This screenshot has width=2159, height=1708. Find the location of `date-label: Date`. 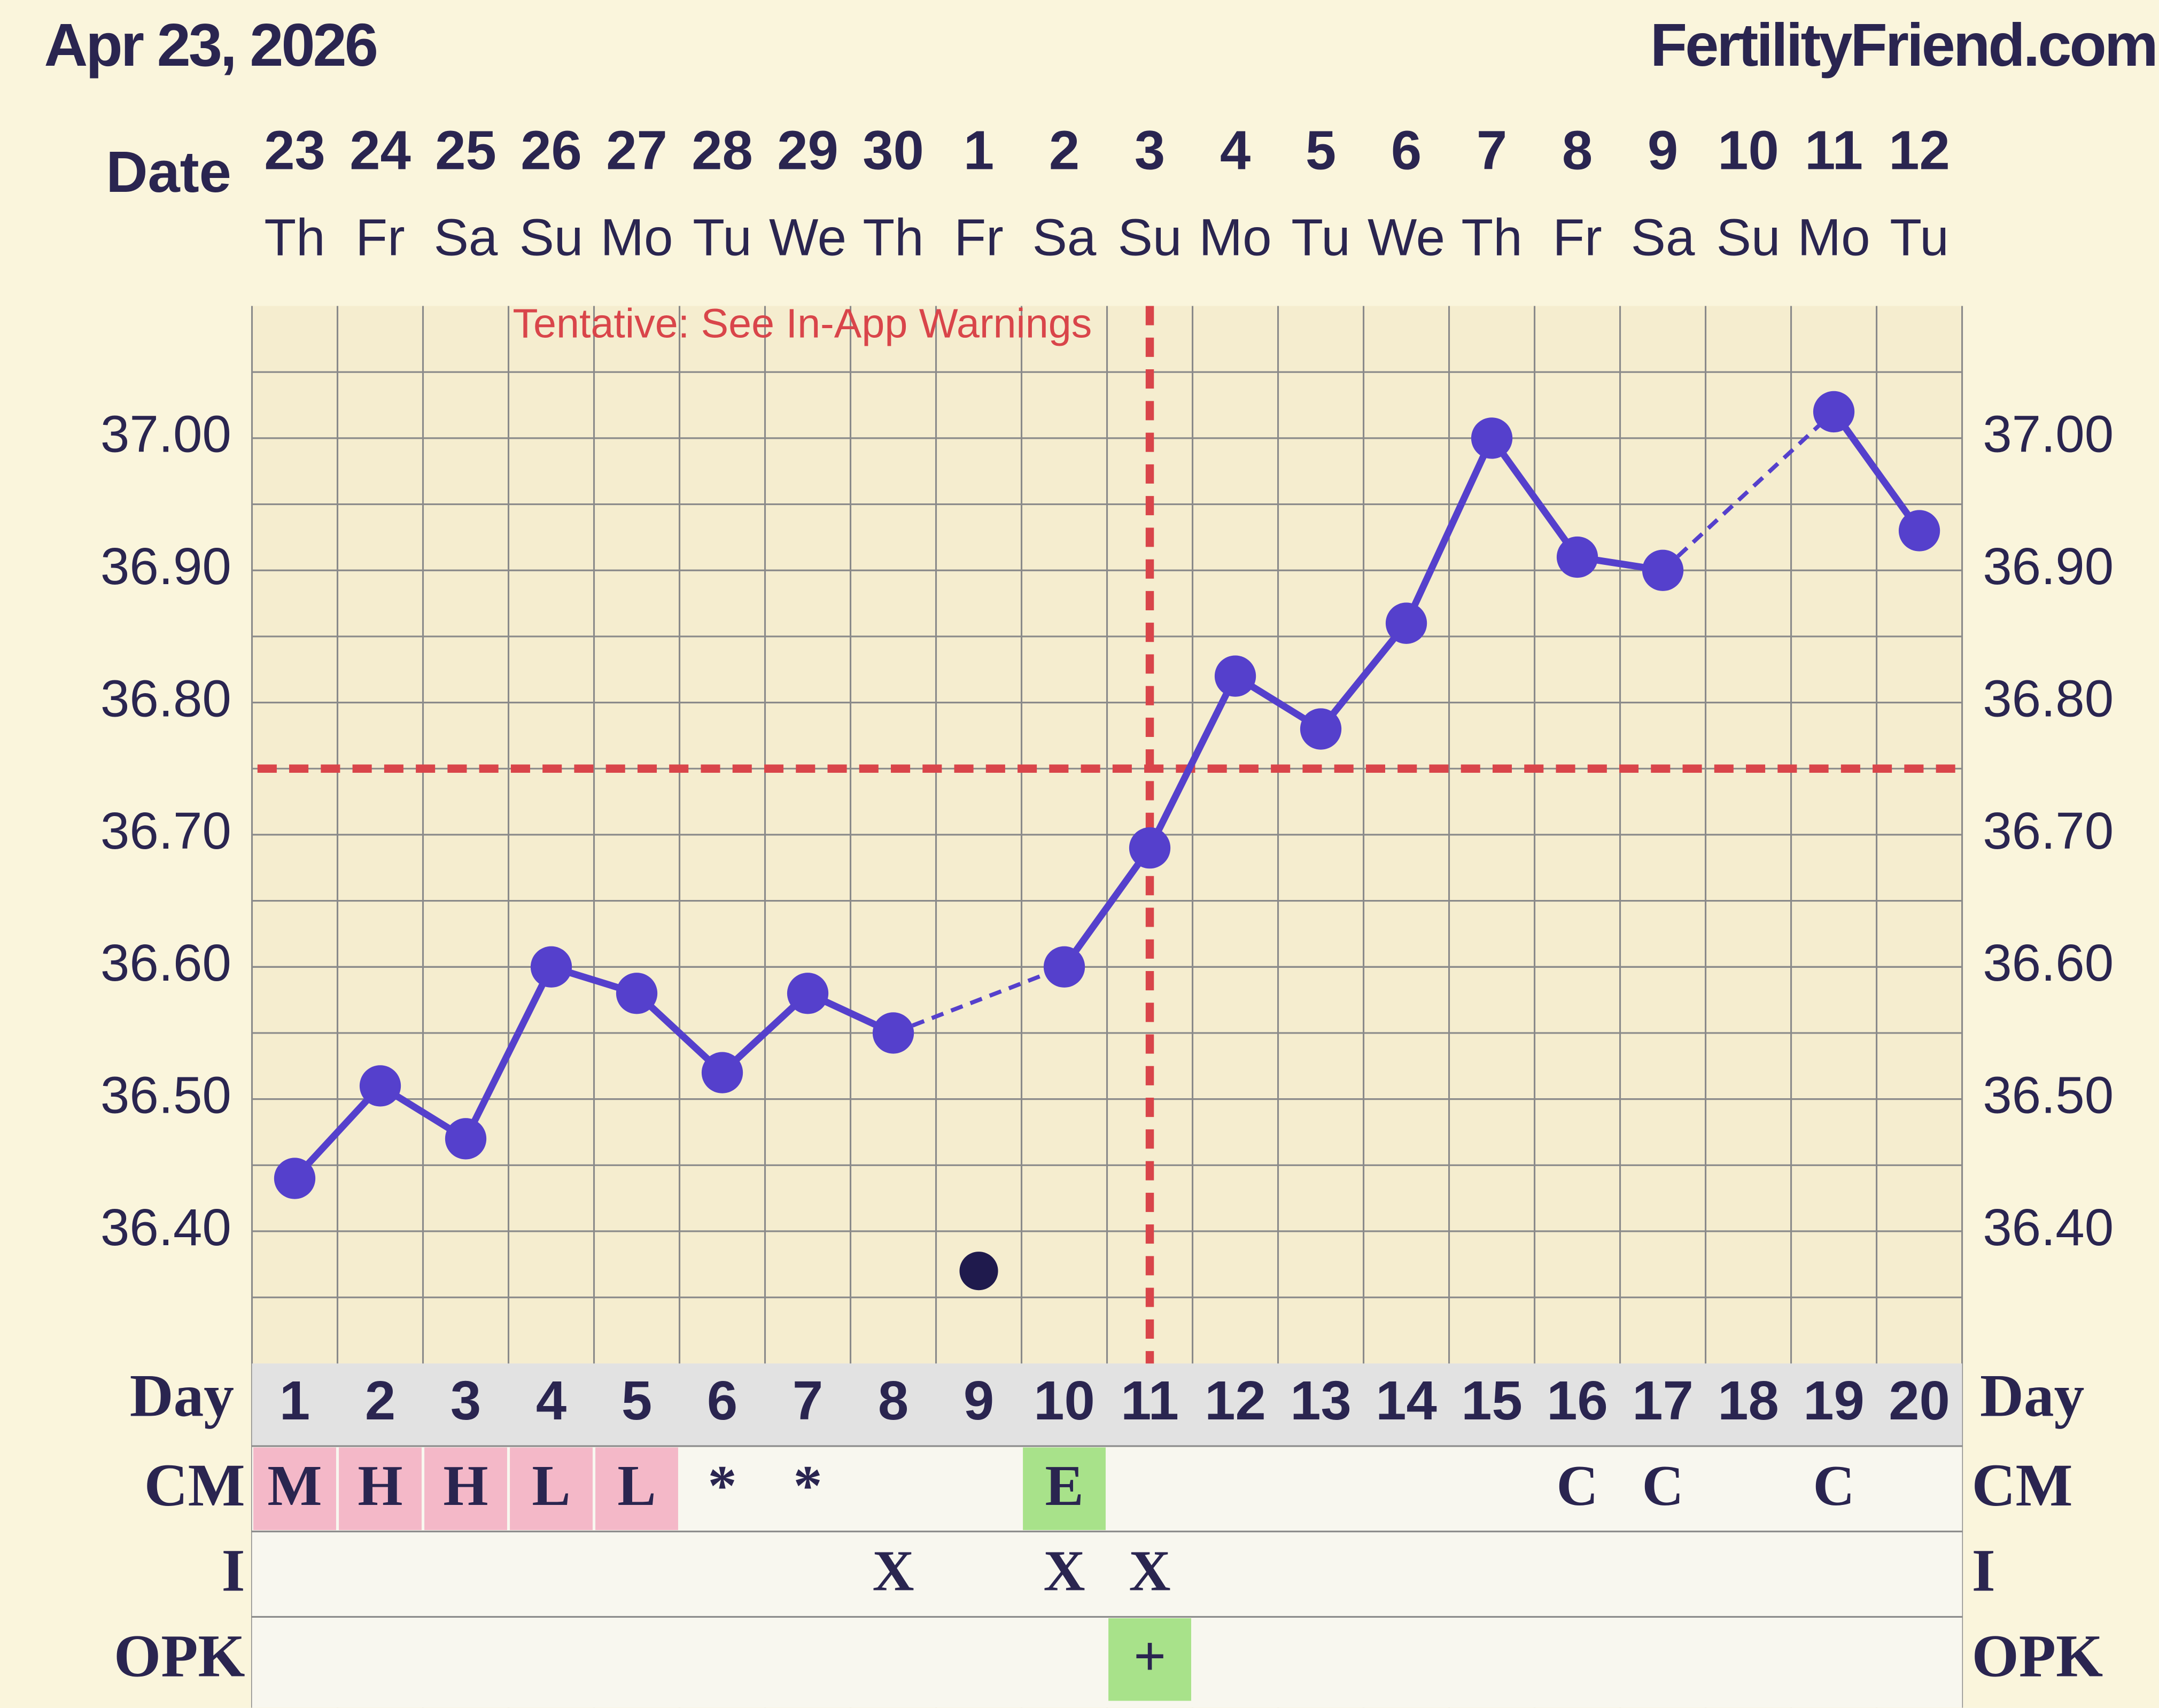

date-label: Date is located at coordinates (169, 171).